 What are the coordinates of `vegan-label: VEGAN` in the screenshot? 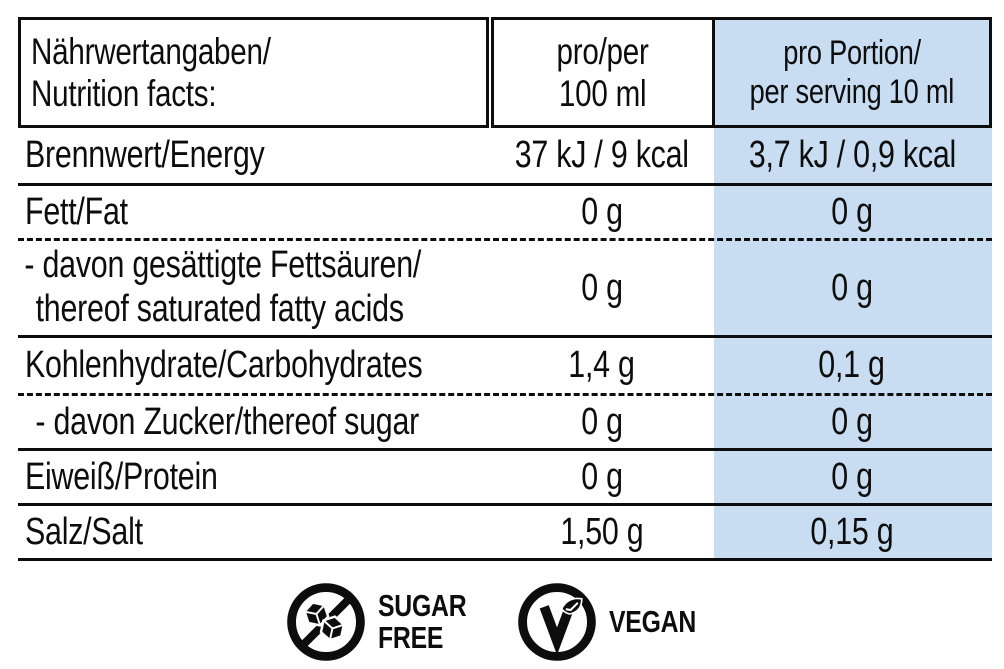 It's located at (652, 622).